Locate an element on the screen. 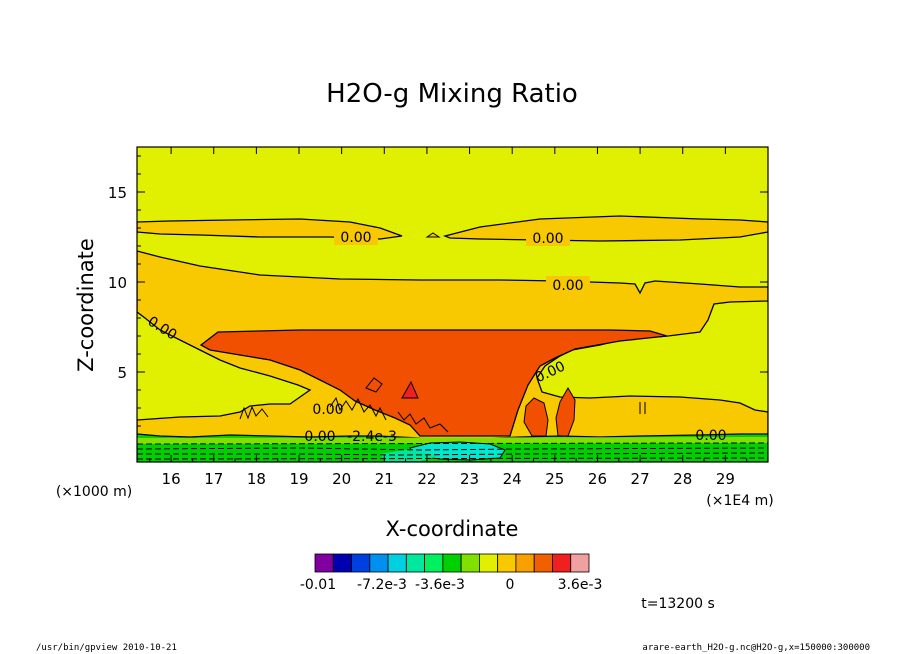  x-tick-label: 24 is located at coordinates (512, 479).